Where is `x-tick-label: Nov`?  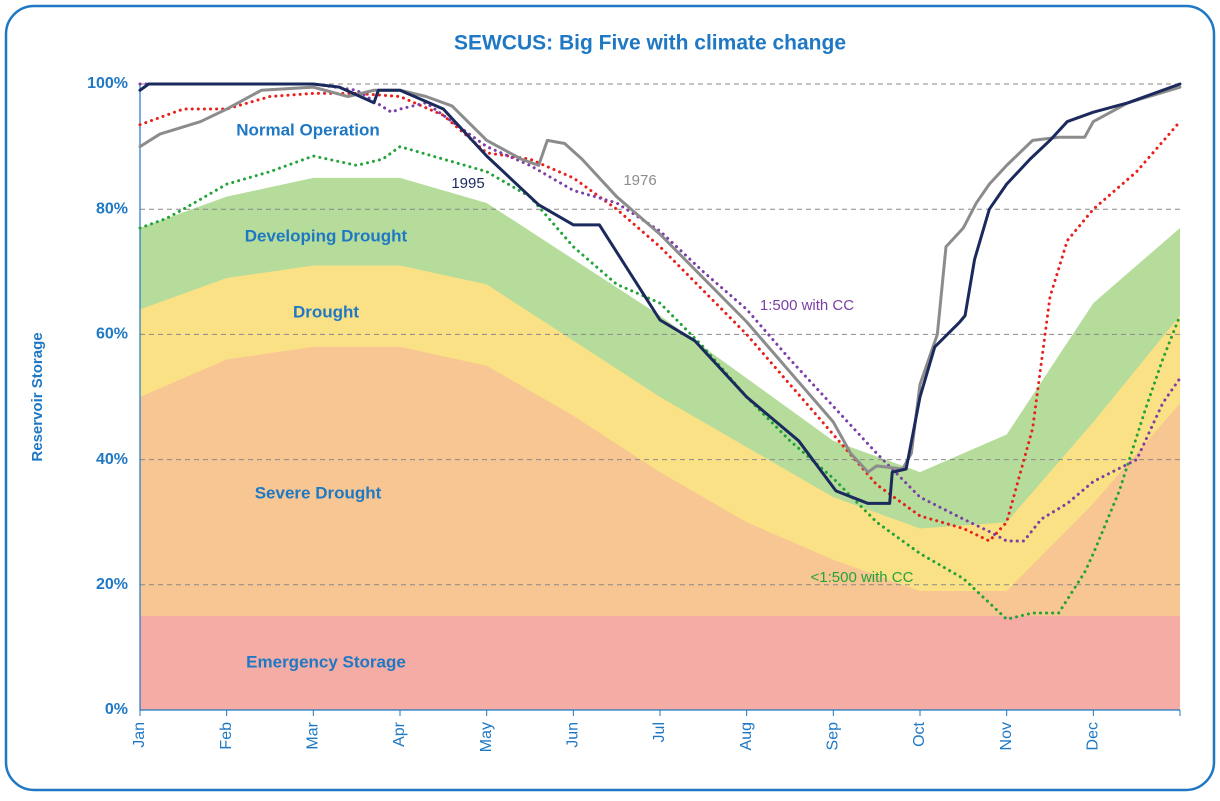
x-tick-label: Nov is located at coordinates (1006, 736).